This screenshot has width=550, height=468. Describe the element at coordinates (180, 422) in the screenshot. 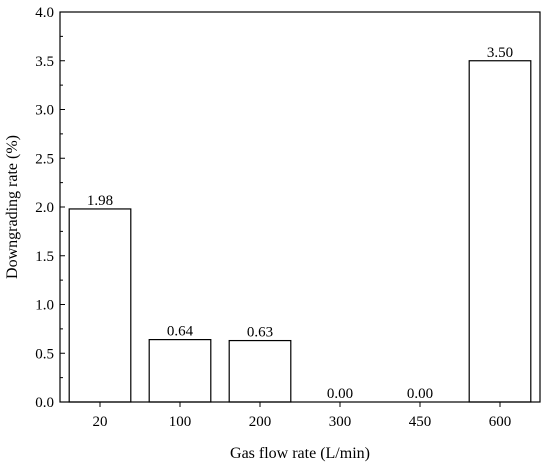

I see `x-tick-label: 100` at that location.